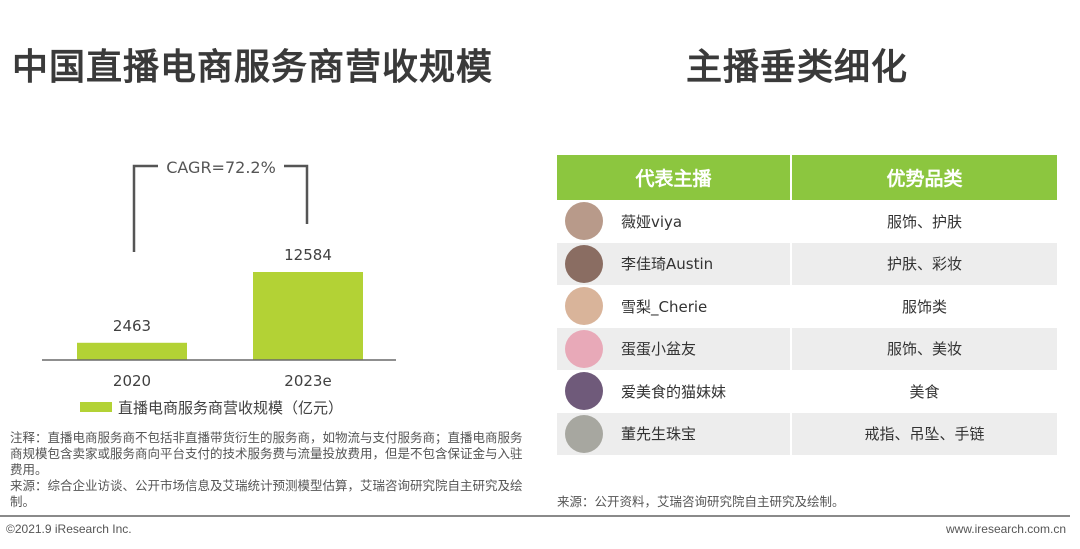 The image size is (1080, 549). I want to click on footer-divider, so click(535, 516).